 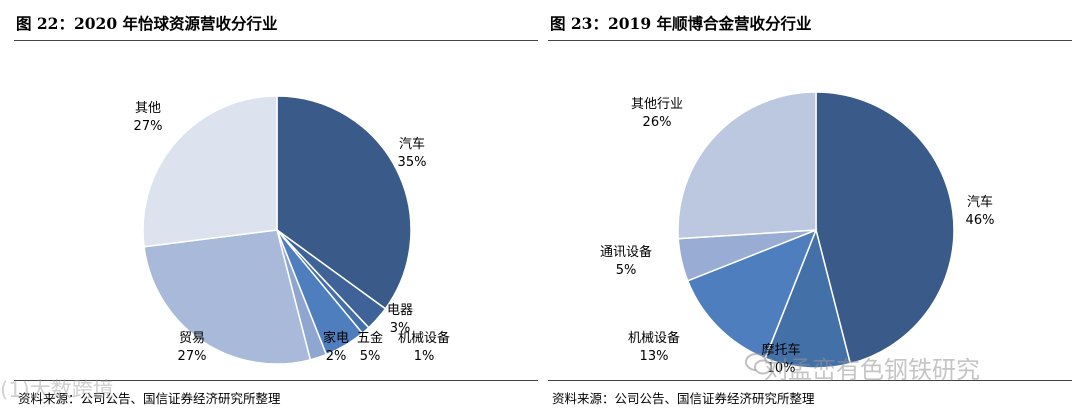 What do you see at coordinates (657, 122) in the screenshot?
I see `slice-value-4: 26%` at bounding box center [657, 122].